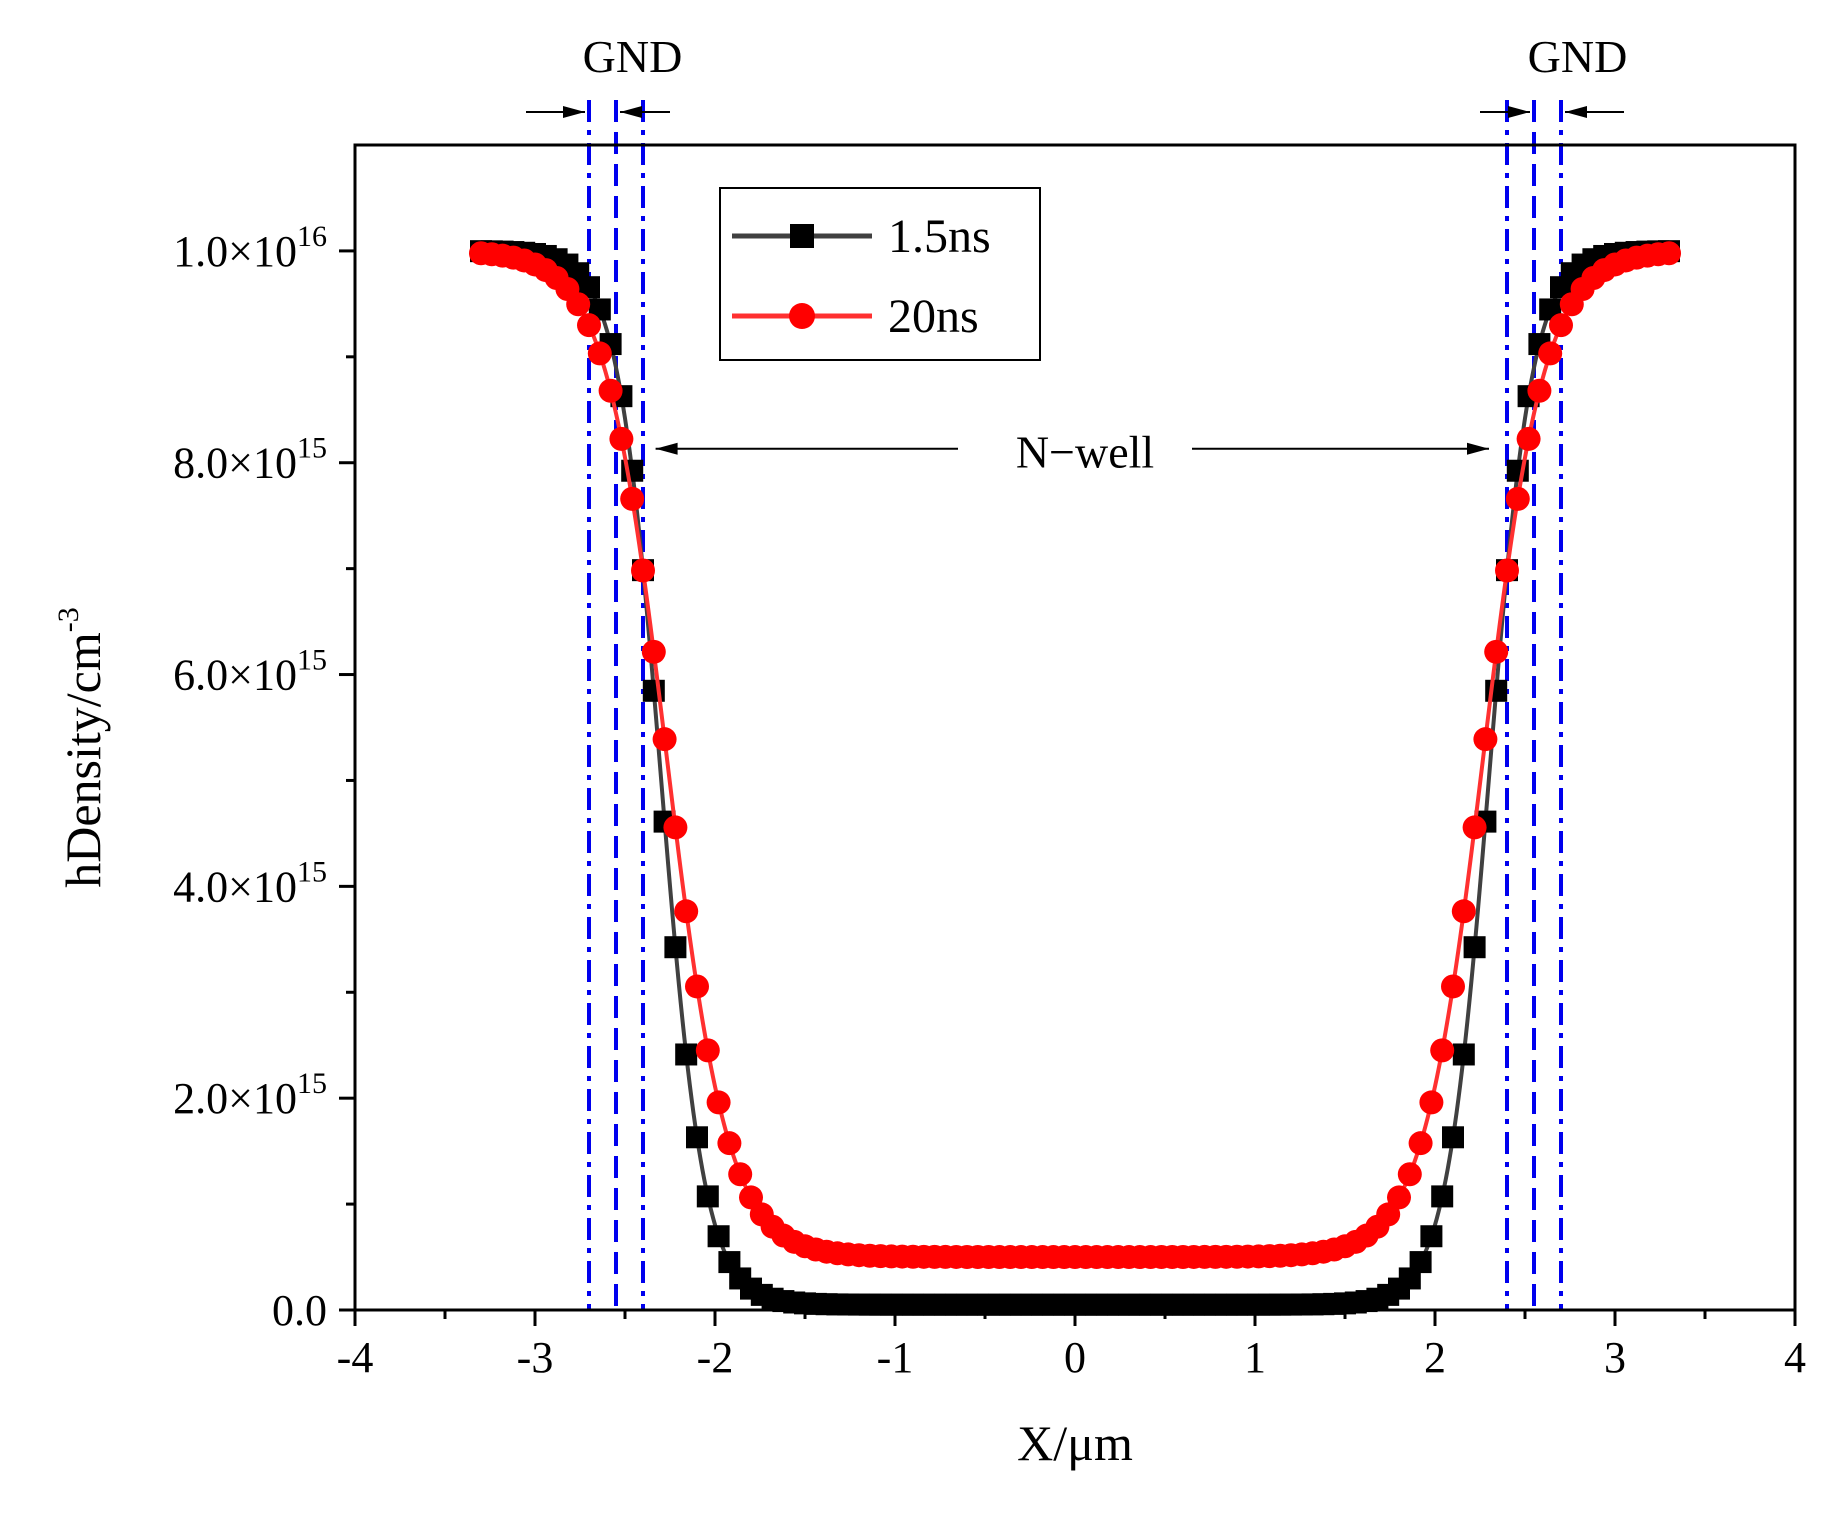  I want to click on x-axis-label: X/μm, so click(1075, 1443).